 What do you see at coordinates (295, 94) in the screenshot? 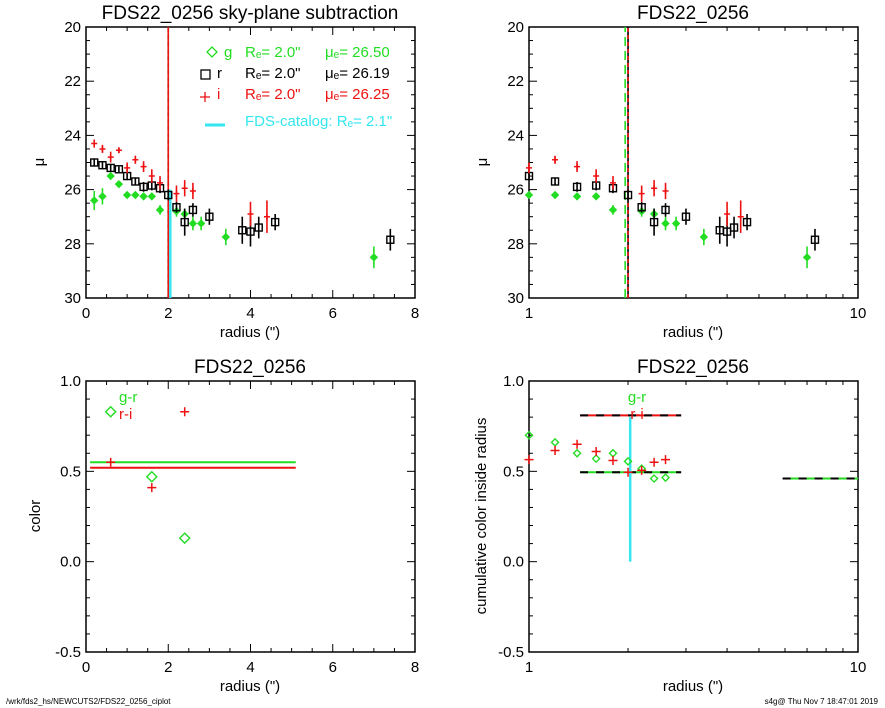
I see `legend-item-i: i Rₑ= 2.0" μₑ= 26.25` at bounding box center [295, 94].